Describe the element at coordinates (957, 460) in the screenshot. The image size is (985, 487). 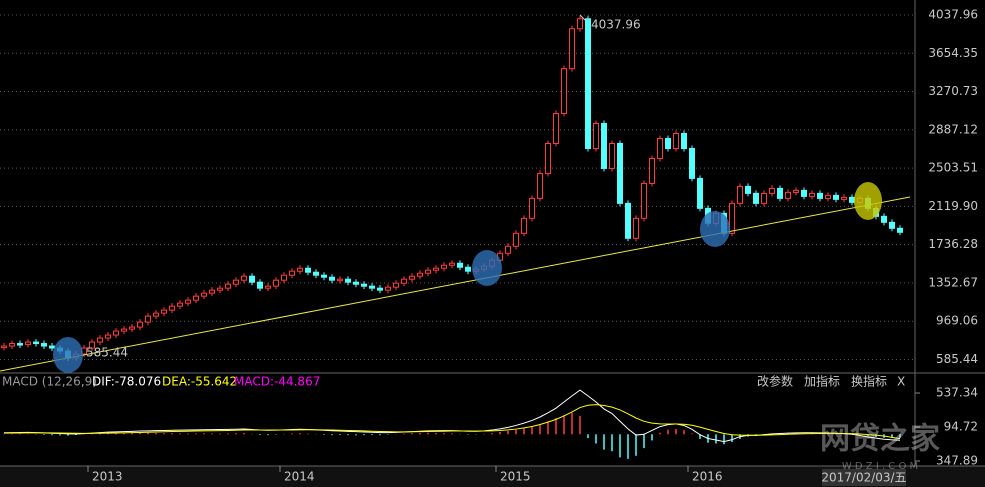
I see `y-tick-label: 347.89` at that location.